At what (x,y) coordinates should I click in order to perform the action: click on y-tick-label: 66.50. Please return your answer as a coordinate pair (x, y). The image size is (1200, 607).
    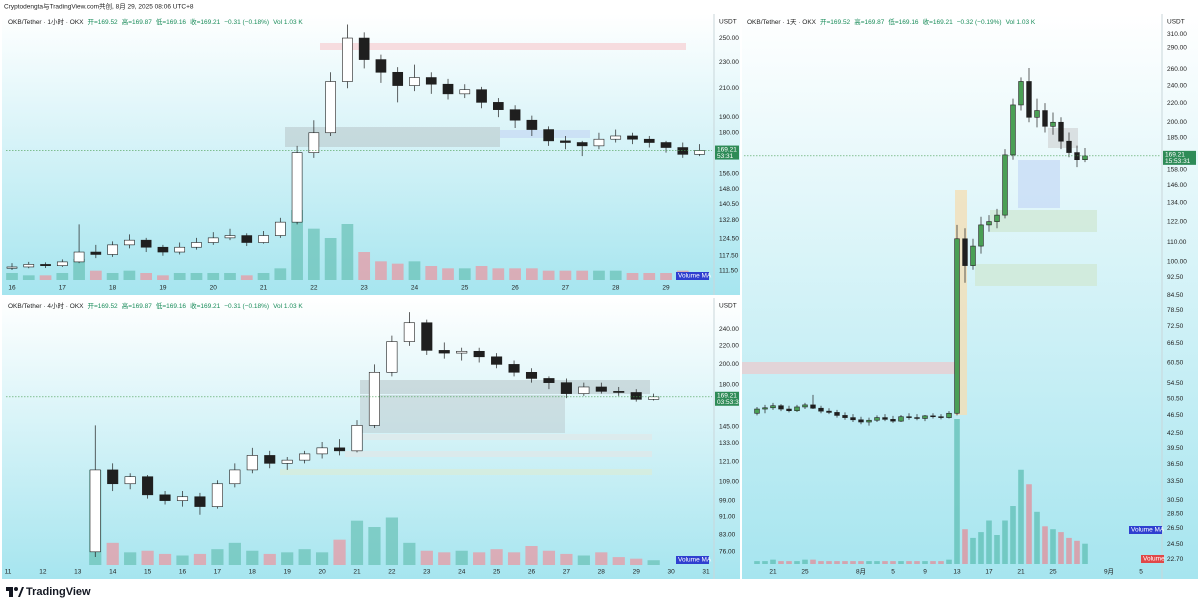
    Looking at the image, I should click on (1175, 343).